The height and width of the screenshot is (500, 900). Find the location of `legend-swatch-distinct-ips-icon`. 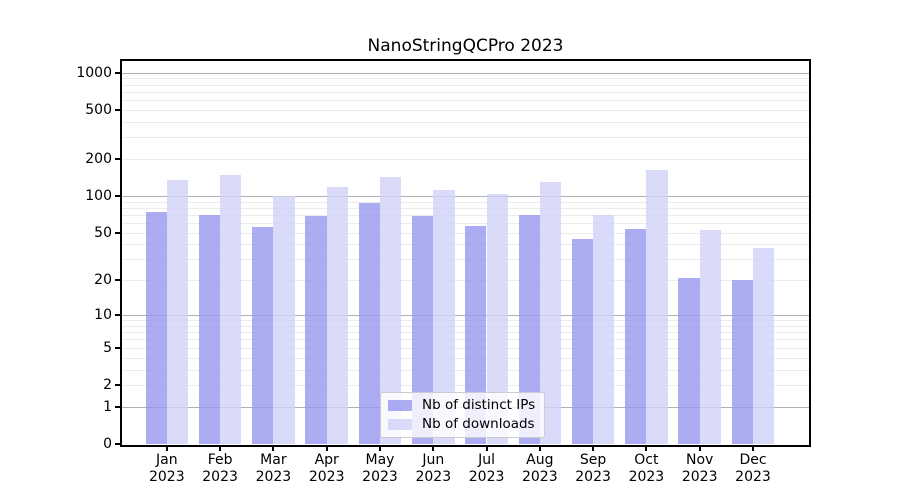

legend-swatch-distinct-ips-icon is located at coordinates (400, 405).